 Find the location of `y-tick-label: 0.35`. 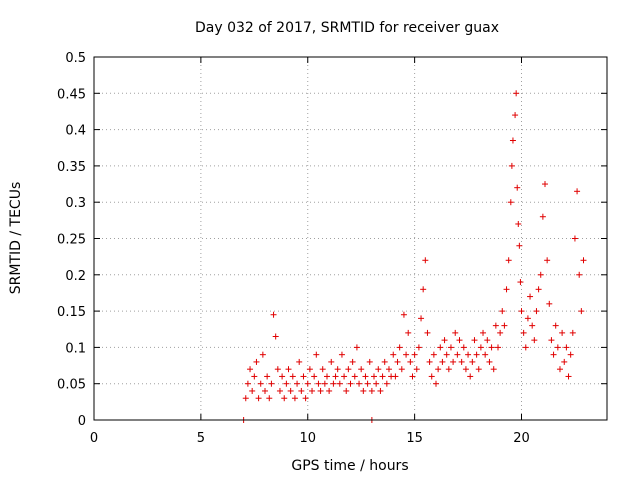

y-tick-label: 0.35 is located at coordinates (71, 167).